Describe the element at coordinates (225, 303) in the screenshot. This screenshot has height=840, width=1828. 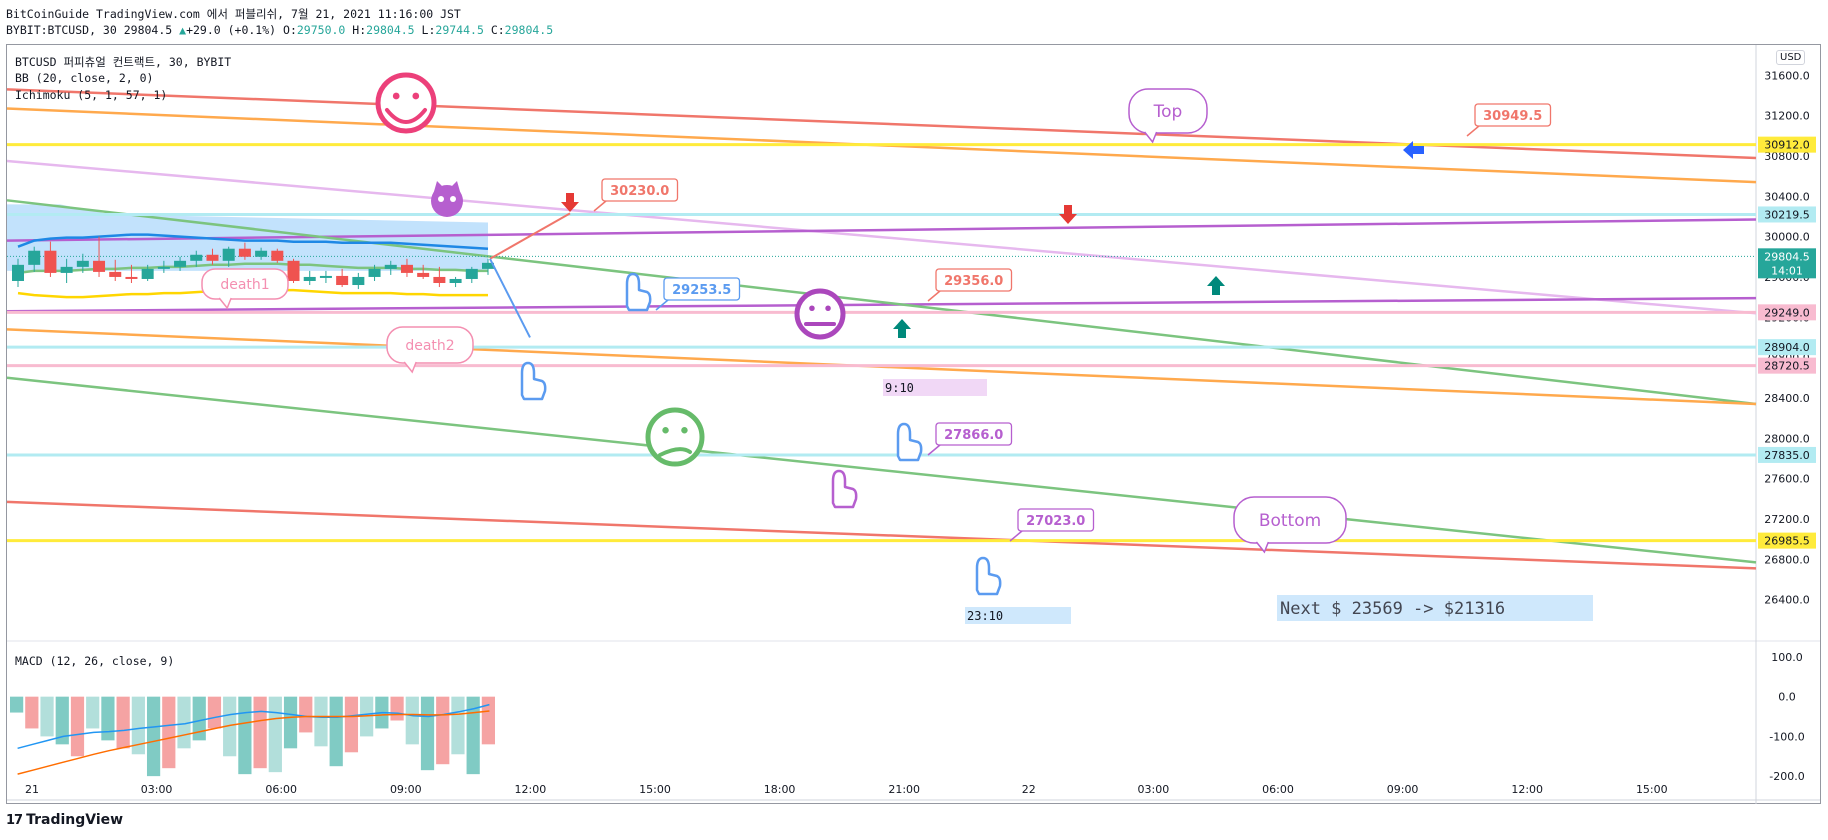
I see `note-death1-tail` at that location.